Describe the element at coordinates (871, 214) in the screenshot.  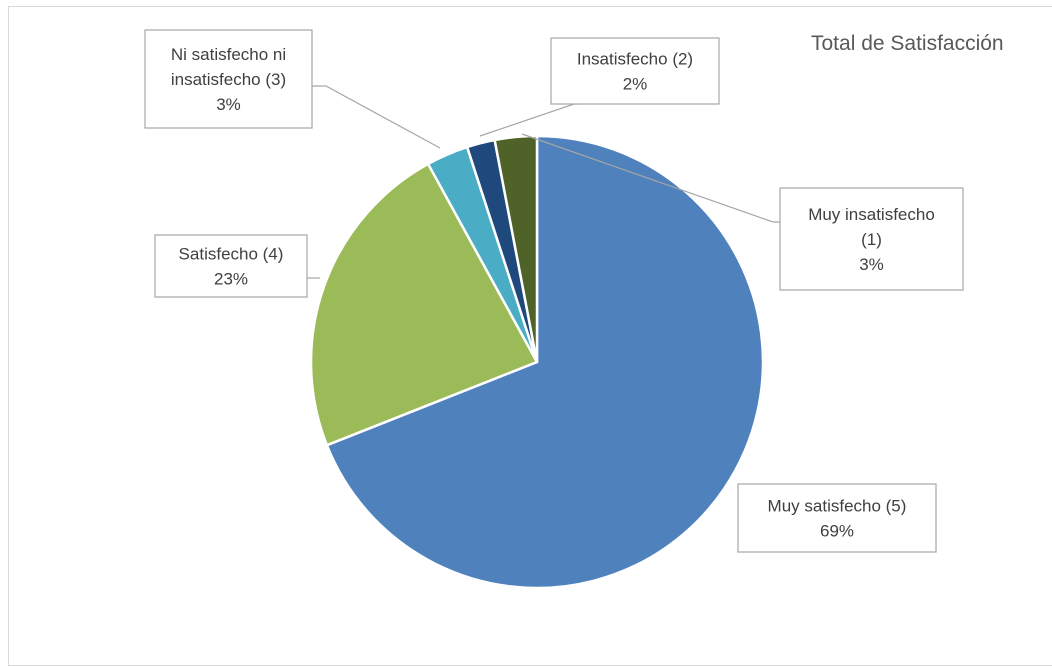
I see `data-label-category-muy-insatisfecho: Muy insatisfecho` at that location.